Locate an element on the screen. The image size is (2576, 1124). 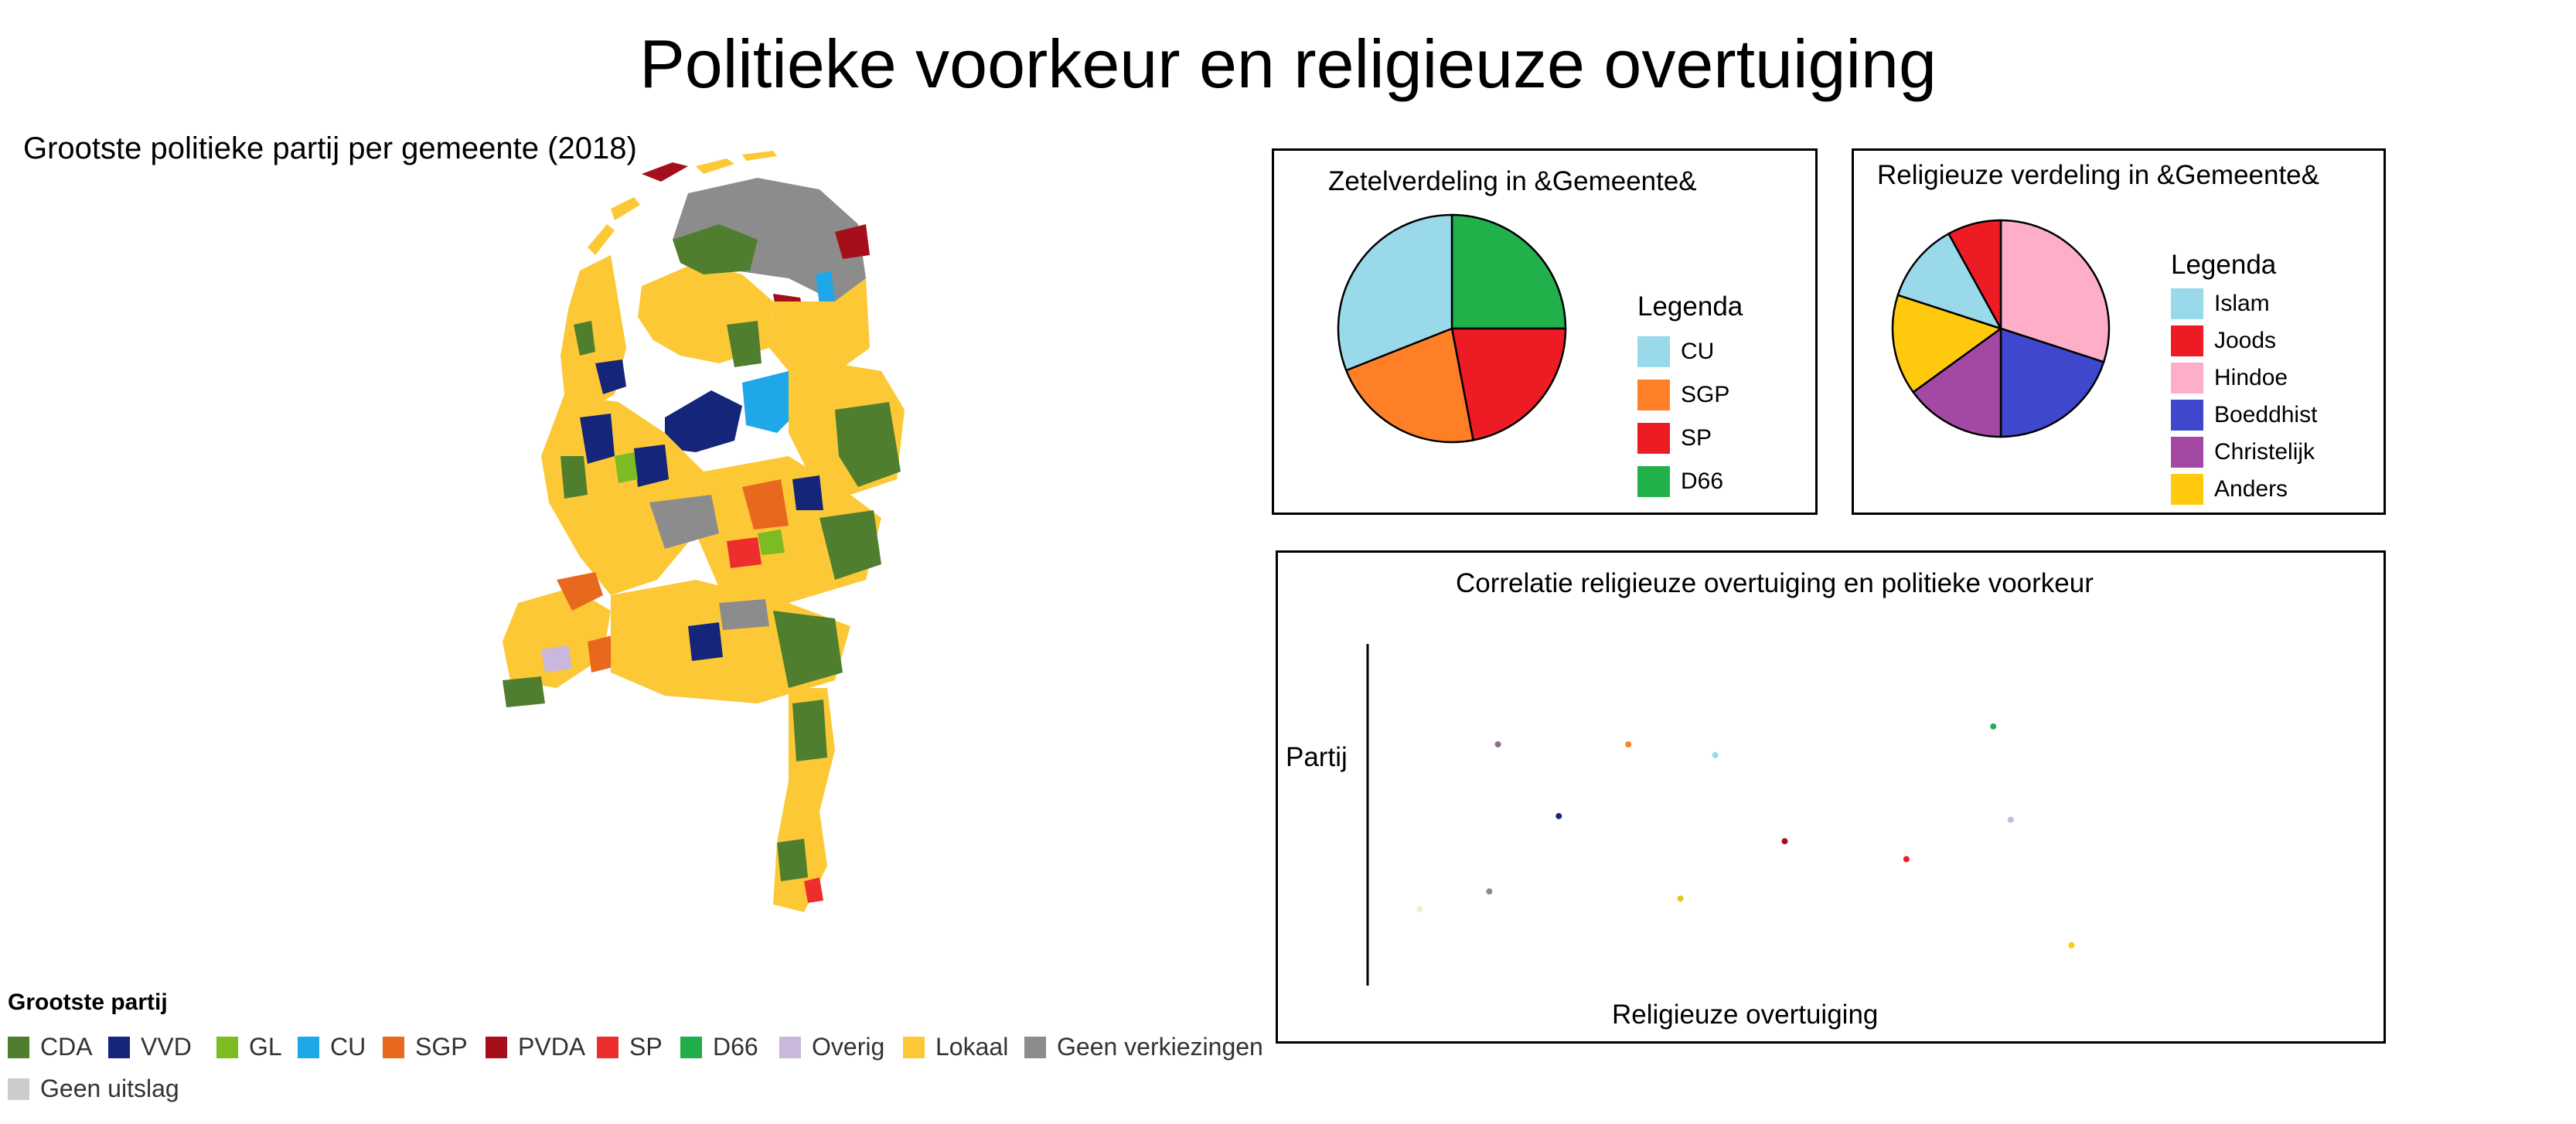
pie-legend-label: Christelijk is located at coordinates (2264, 452).